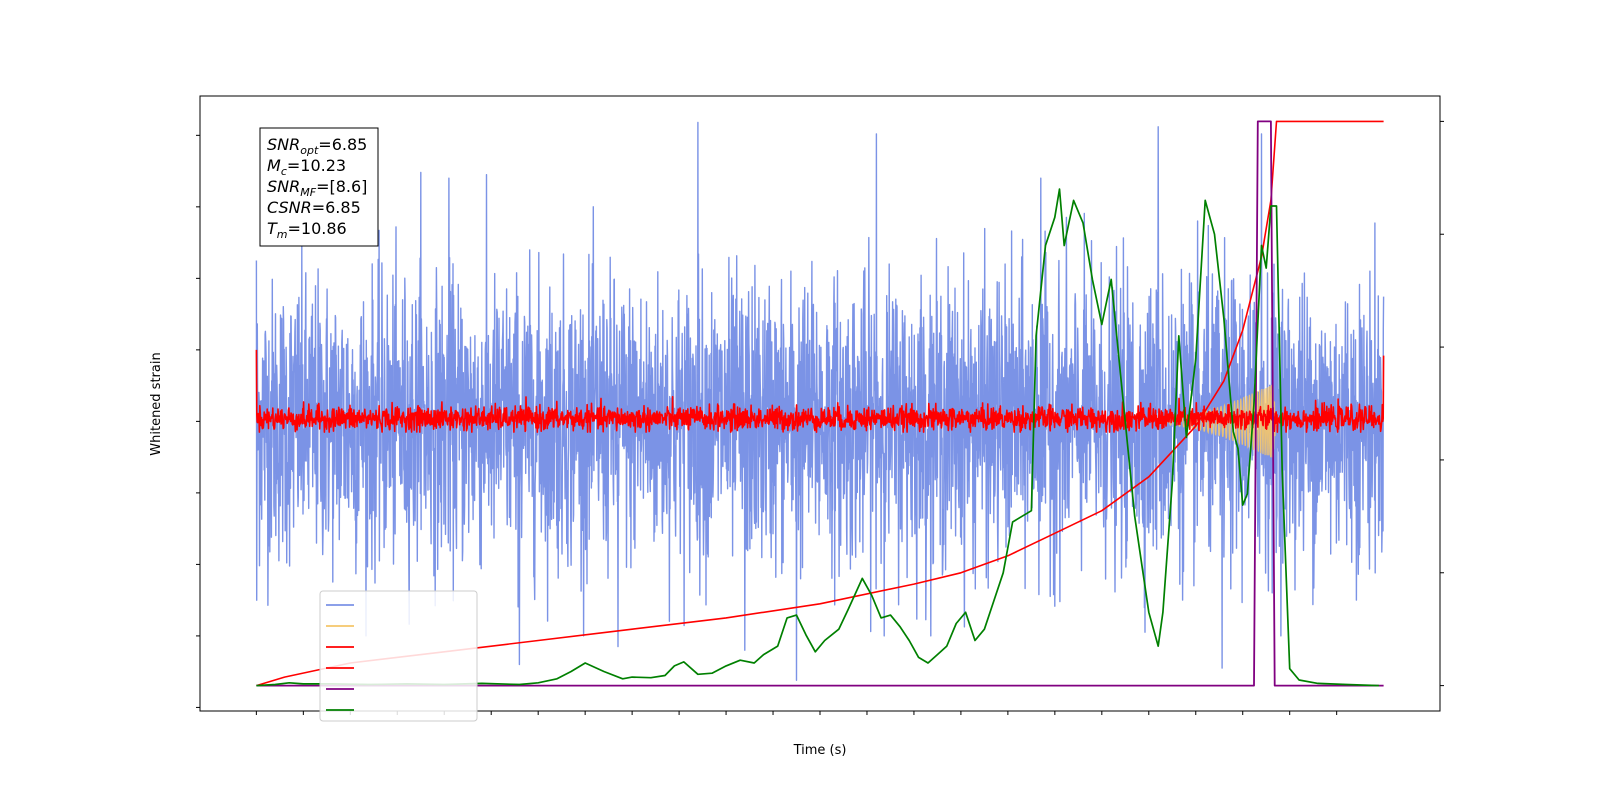 The width and height of the screenshot is (1600, 800). I want to click on annotation-value: =10.23, so click(316, 165).